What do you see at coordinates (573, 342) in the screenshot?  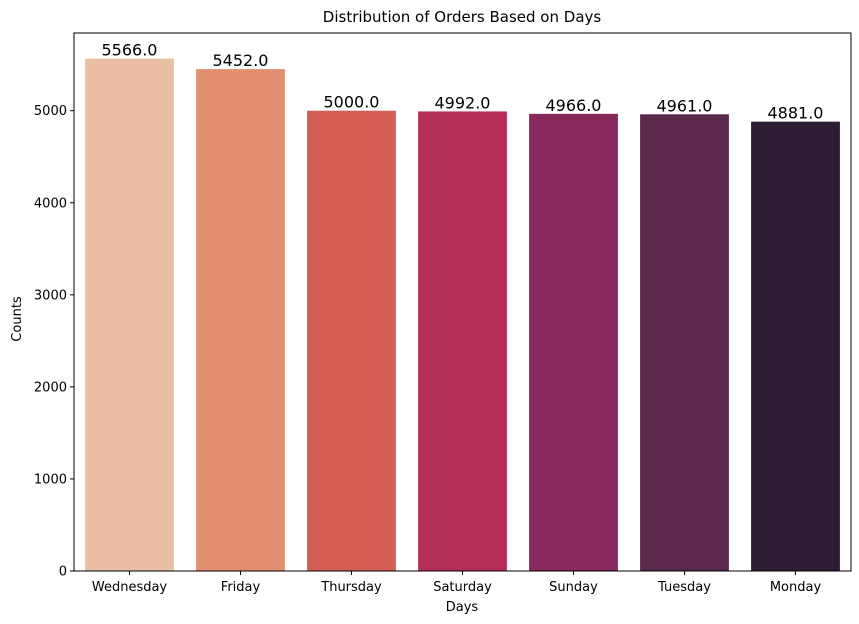 I see `bar-sunday` at bounding box center [573, 342].